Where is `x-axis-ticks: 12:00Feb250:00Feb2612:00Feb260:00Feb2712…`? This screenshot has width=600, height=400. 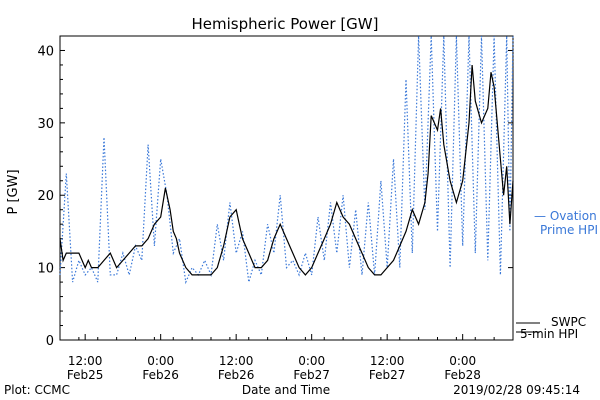
x-axis-ticks: 12:00Feb250:00Feb2612:00Feb260:00Feb2712… is located at coordinates (286, 358).